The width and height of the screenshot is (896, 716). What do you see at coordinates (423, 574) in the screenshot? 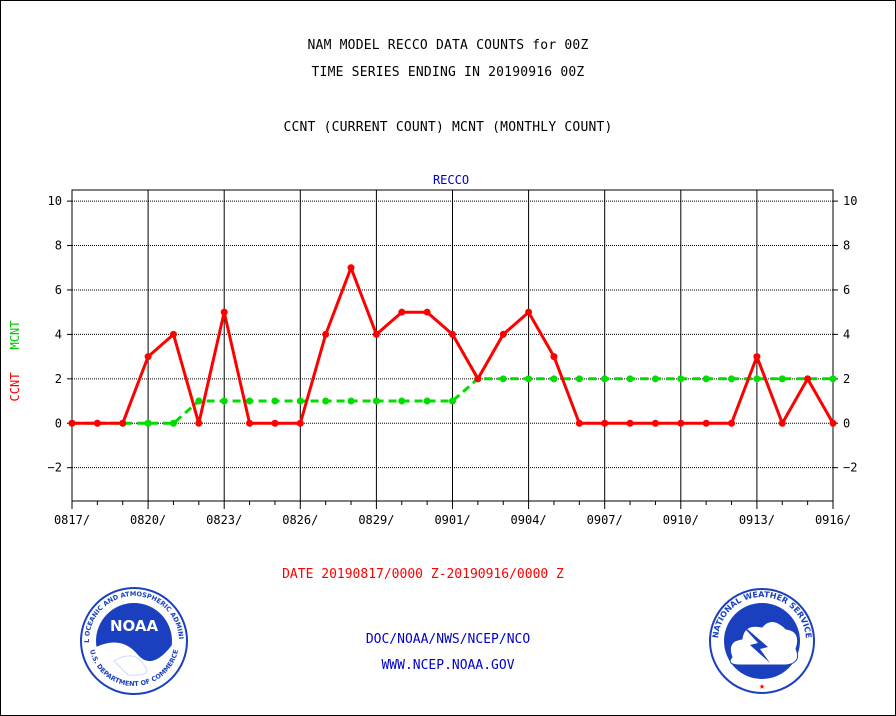
I see `x-axis-label: DATE 20190817/0000 Z-20190916/0000 Z` at bounding box center [423, 574].